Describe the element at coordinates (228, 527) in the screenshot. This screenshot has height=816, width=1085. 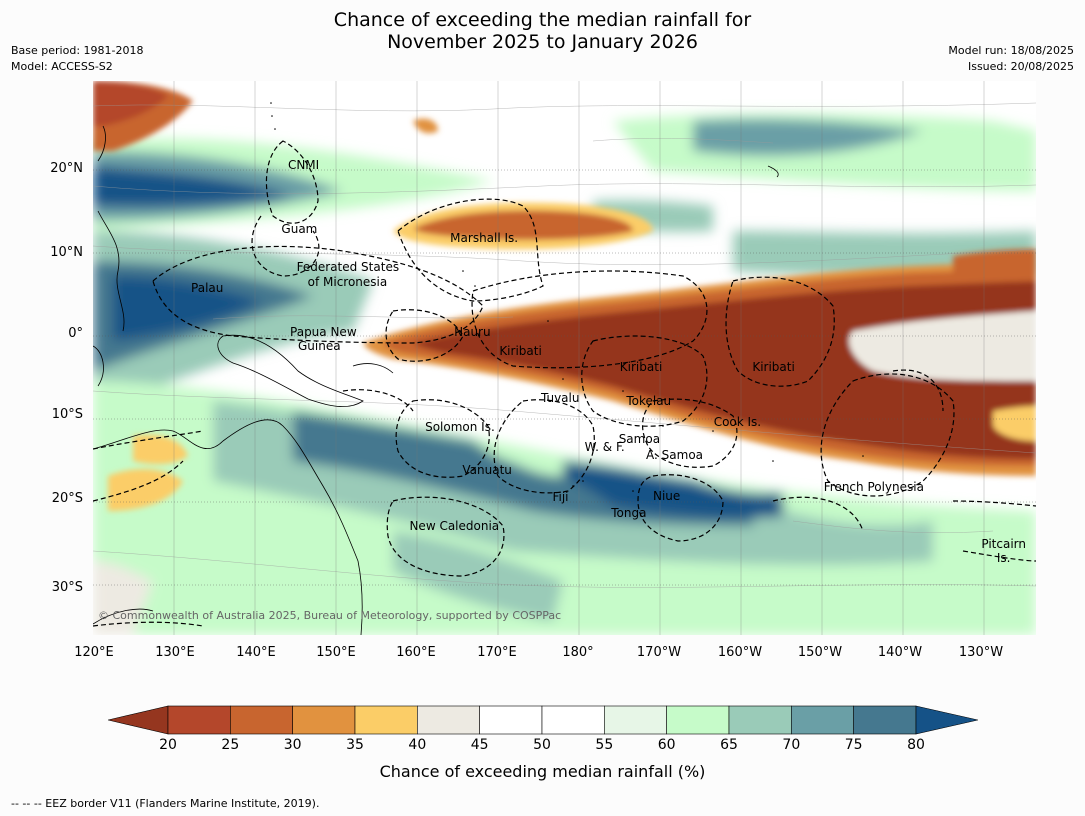
I see `australia-coast` at that location.